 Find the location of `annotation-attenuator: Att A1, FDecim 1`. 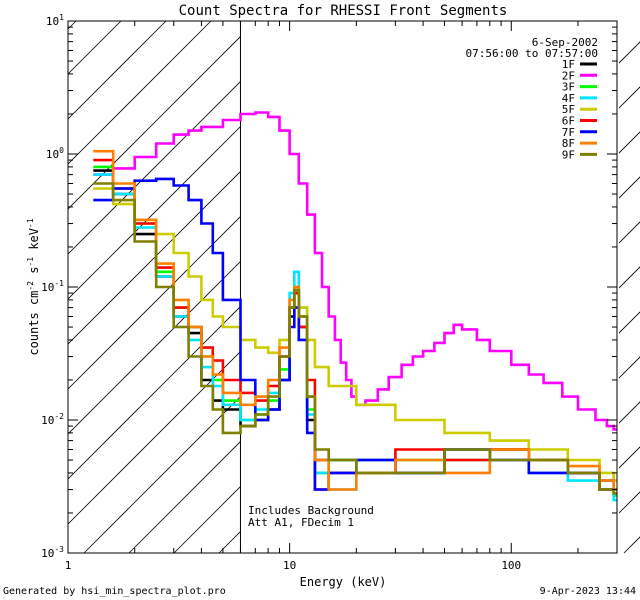

annotation-attenuator: Att A1, FDecim 1 is located at coordinates (301, 522).